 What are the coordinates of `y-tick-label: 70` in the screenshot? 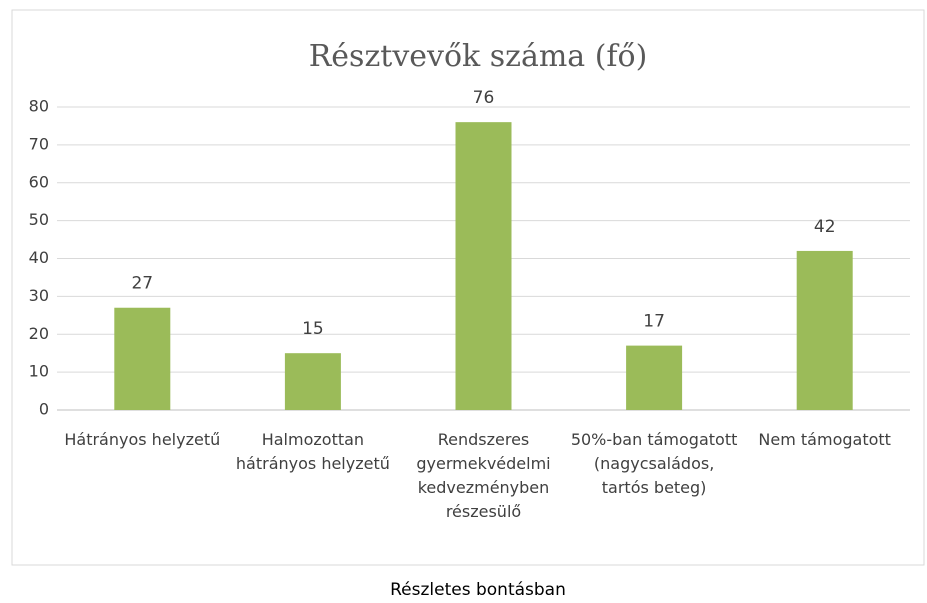 It's located at (39, 143).